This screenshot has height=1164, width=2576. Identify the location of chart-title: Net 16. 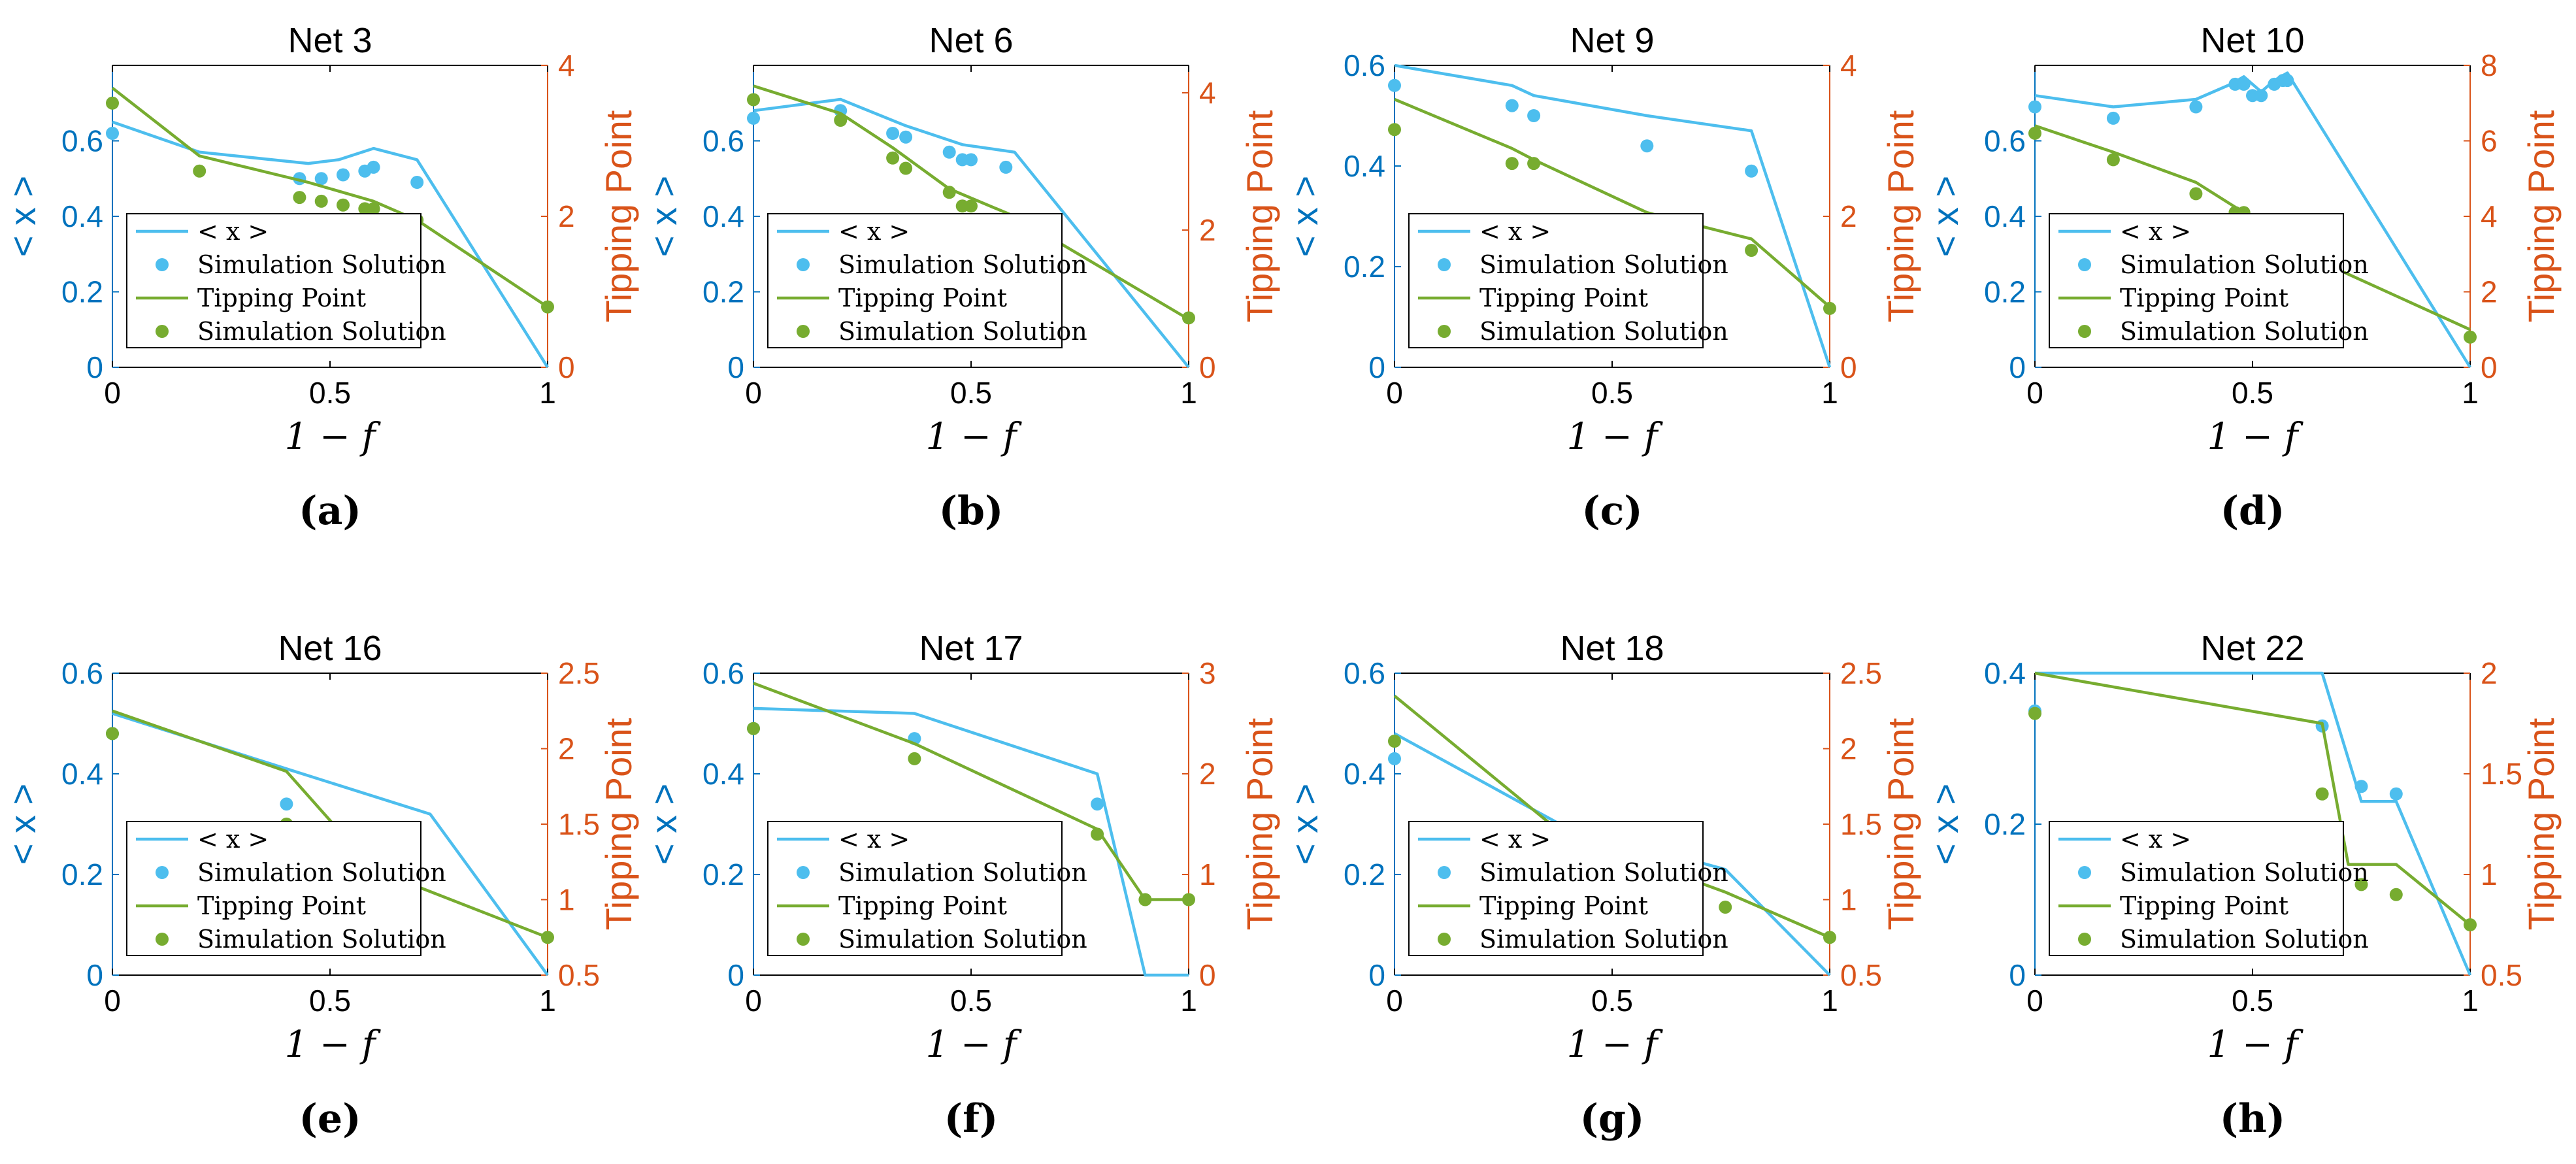
(330, 648).